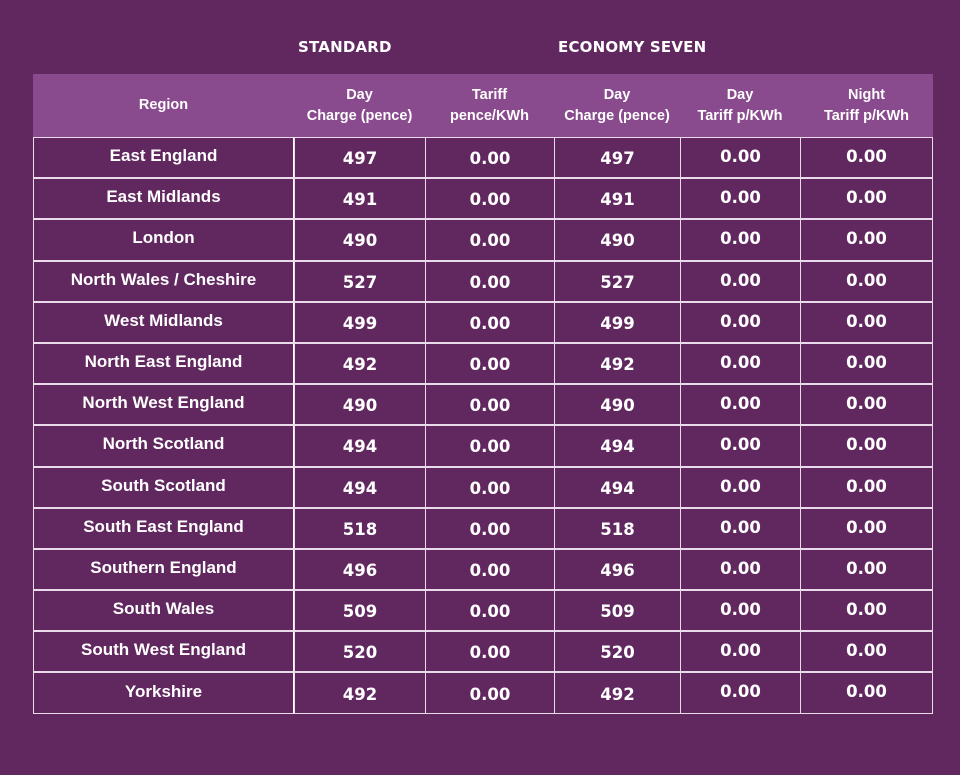 The height and width of the screenshot is (775, 960). What do you see at coordinates (617, 199) in the screenshot?
I see `e7-day-charge: 491` at bounding box center [617, 199].